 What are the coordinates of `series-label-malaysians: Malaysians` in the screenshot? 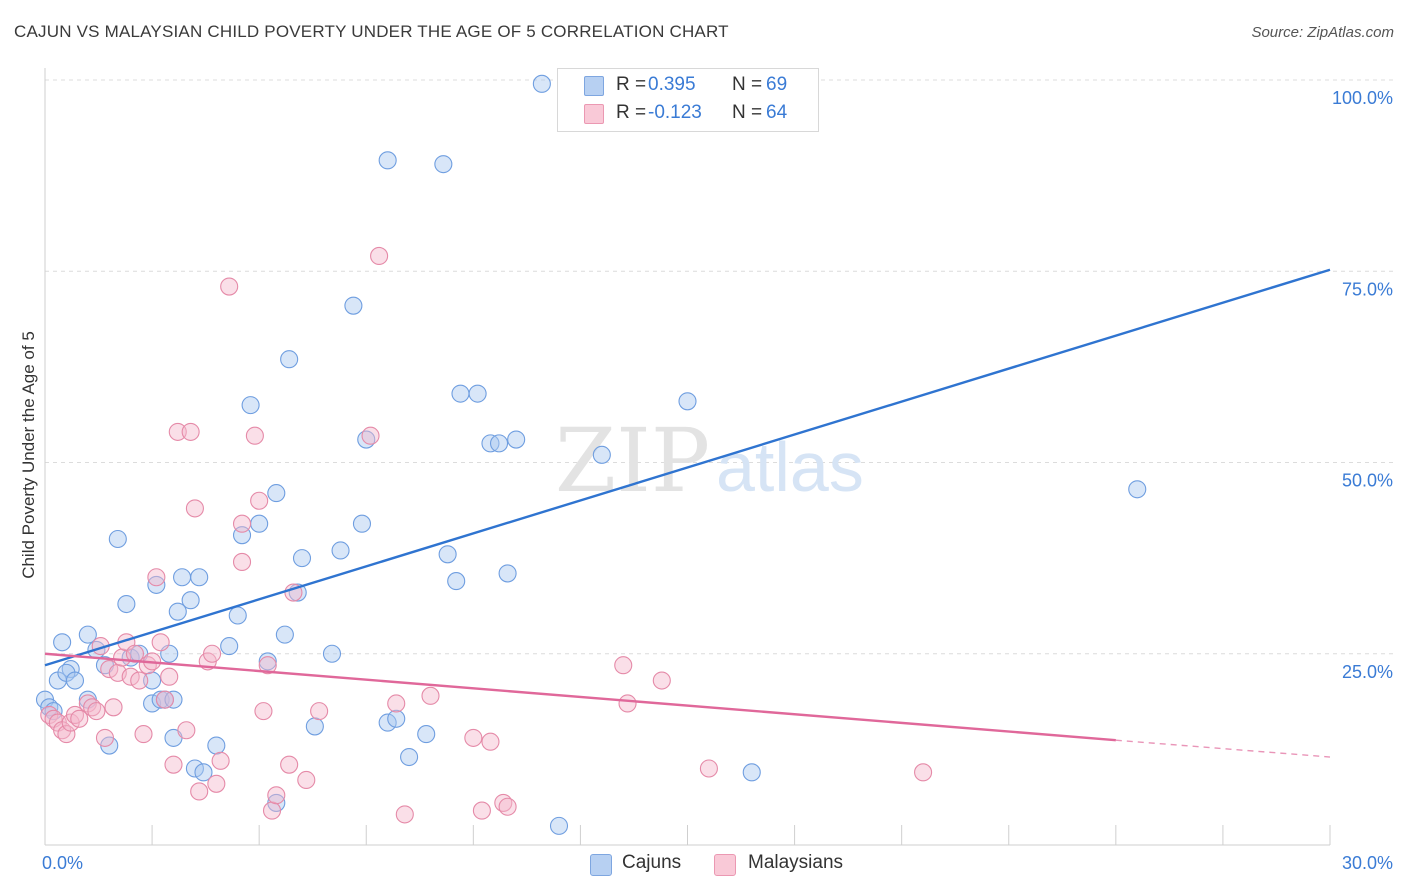 It's located at (796, 862).